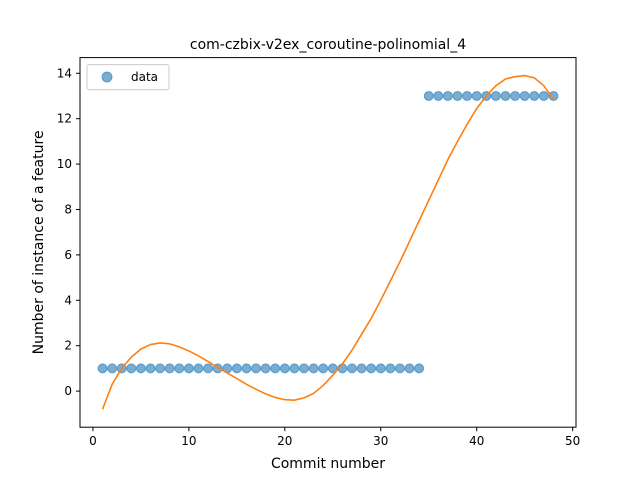  What do you see at coordinates (64, 164) in the screenshot?
I see `y-tick-label: 10` at bounding box center [64, 164].